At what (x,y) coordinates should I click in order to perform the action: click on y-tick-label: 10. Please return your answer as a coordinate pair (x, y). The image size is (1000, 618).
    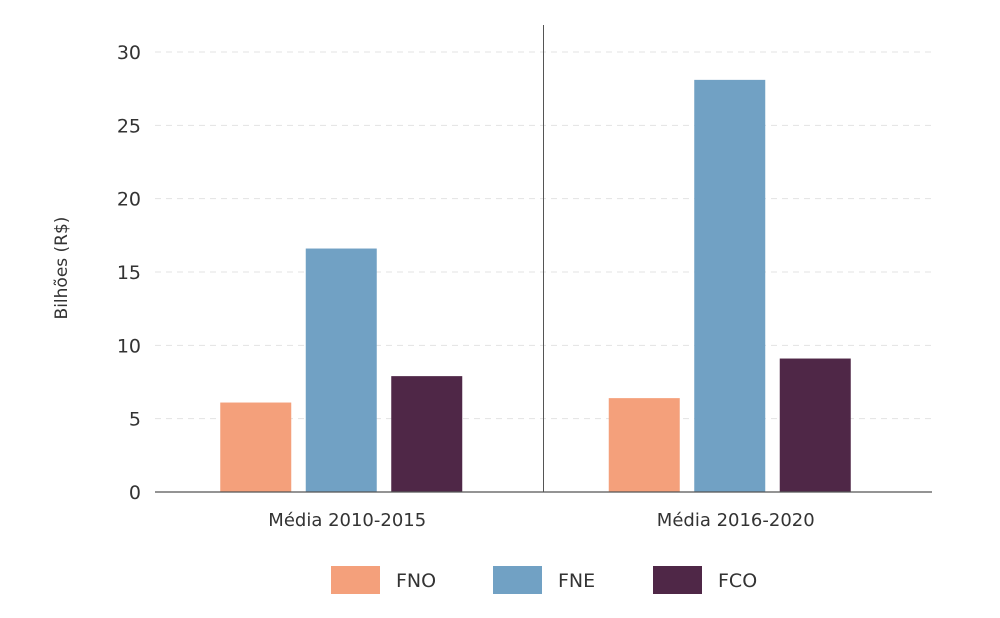
    Looking at the image, I should click on (129, 346).